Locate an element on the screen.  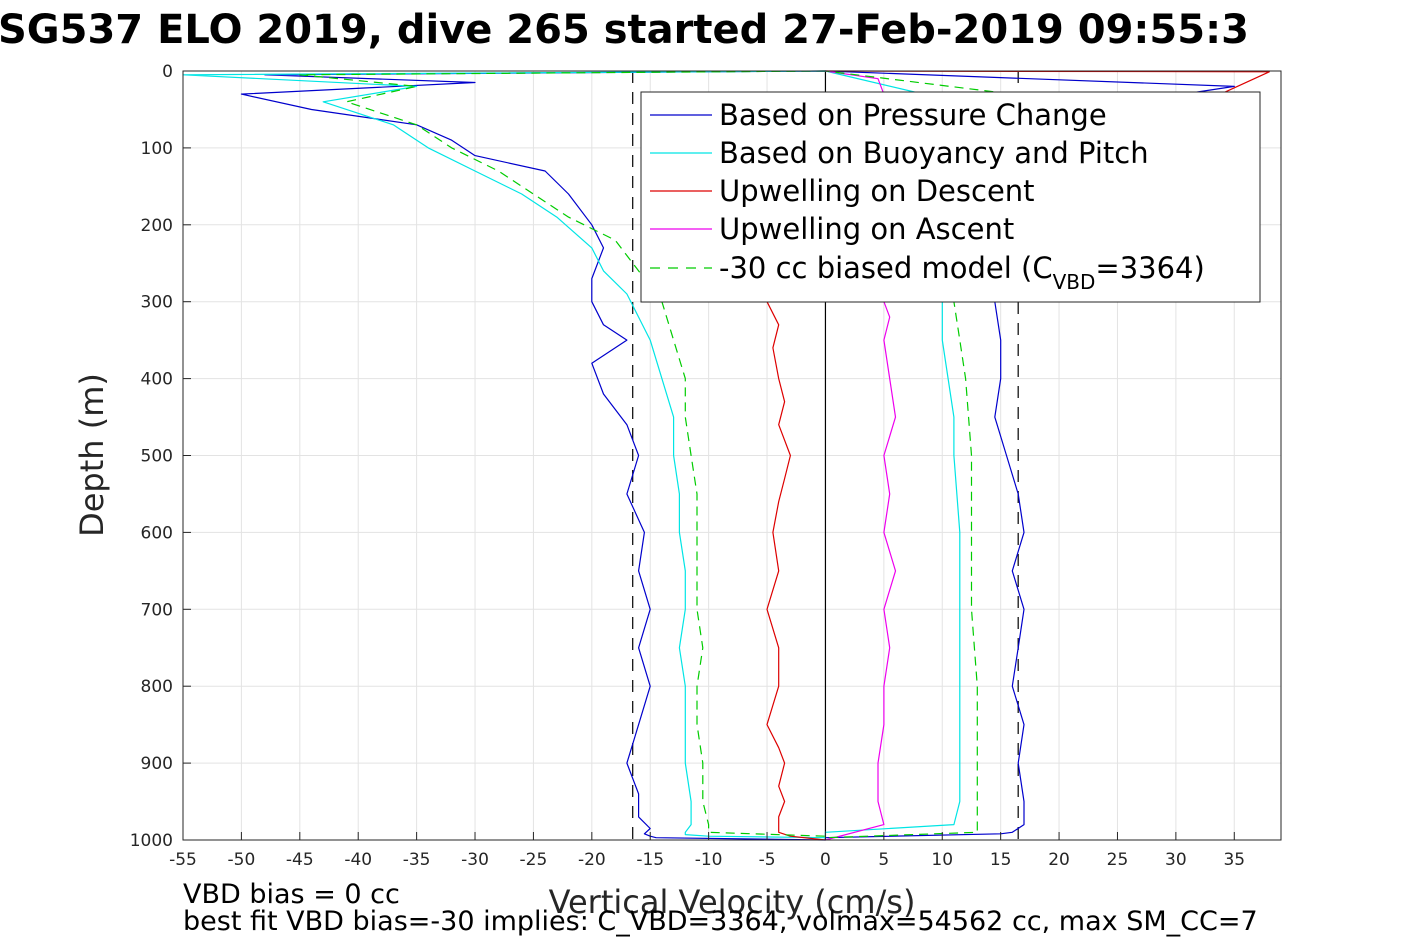
legend-box is located at coordinates (950, 197).